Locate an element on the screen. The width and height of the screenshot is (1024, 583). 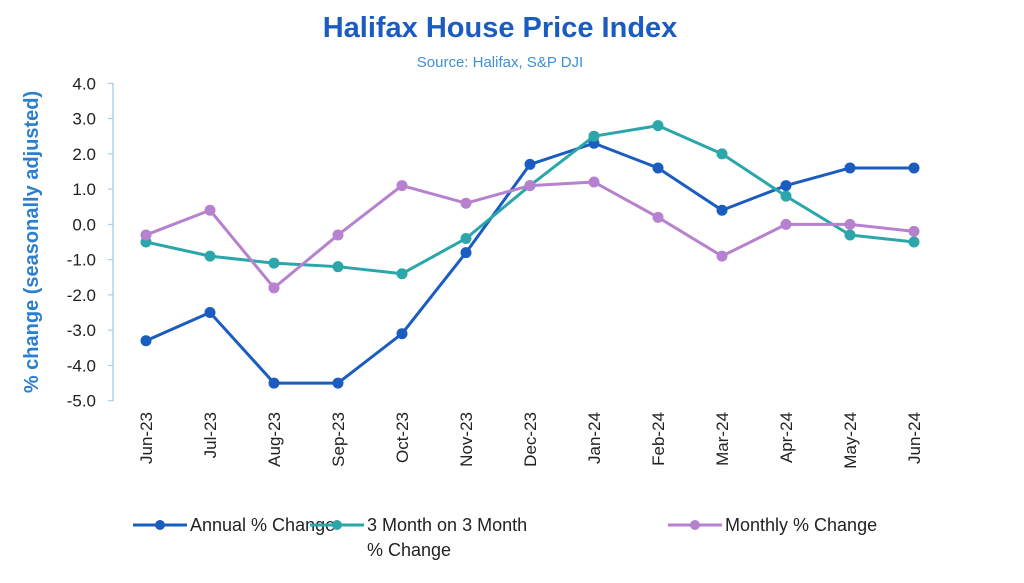
y-tick-label: 1.0 is located at coordinates (84, 189).